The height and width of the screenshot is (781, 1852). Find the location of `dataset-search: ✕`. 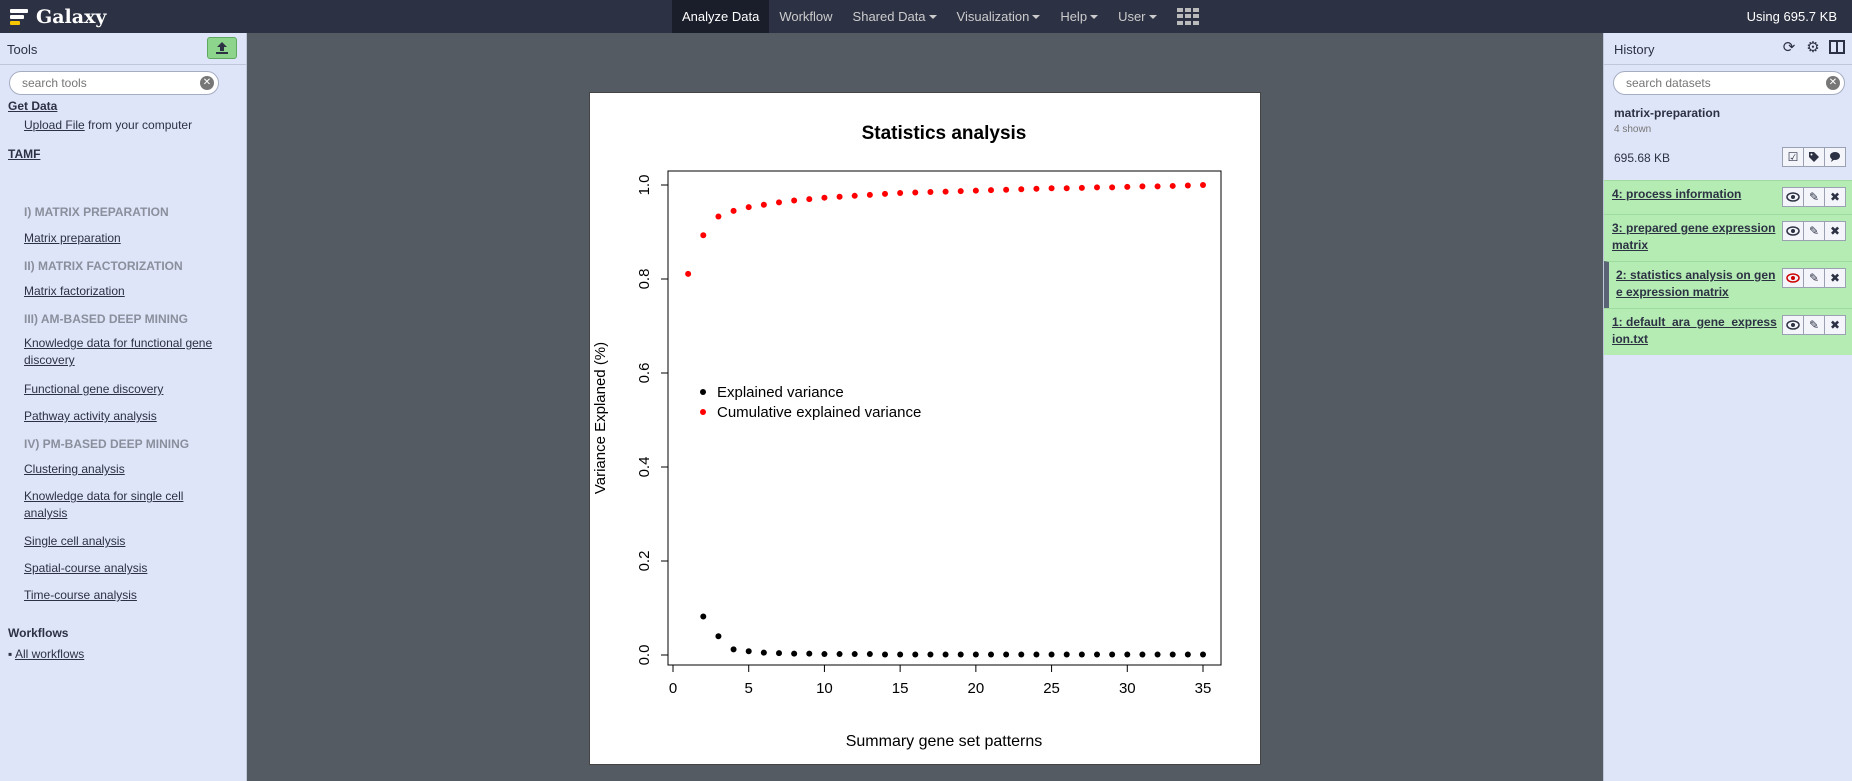

dataset-search: ✕ is located at coordinates (1729, 83).